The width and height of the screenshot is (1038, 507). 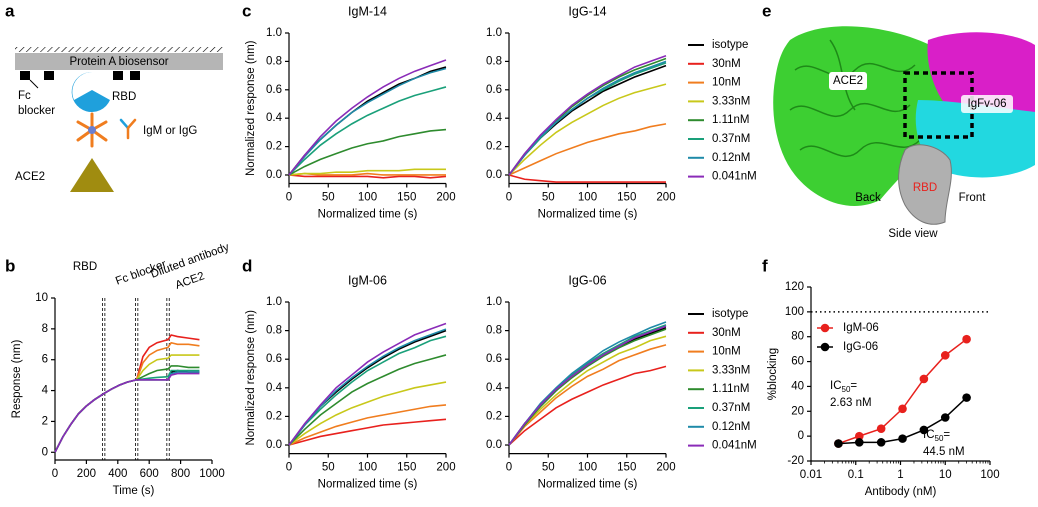 What do you see at coordinates (90, 91) in the screenshot?
I see `rbd-shape` at bounding box center [90, 91].